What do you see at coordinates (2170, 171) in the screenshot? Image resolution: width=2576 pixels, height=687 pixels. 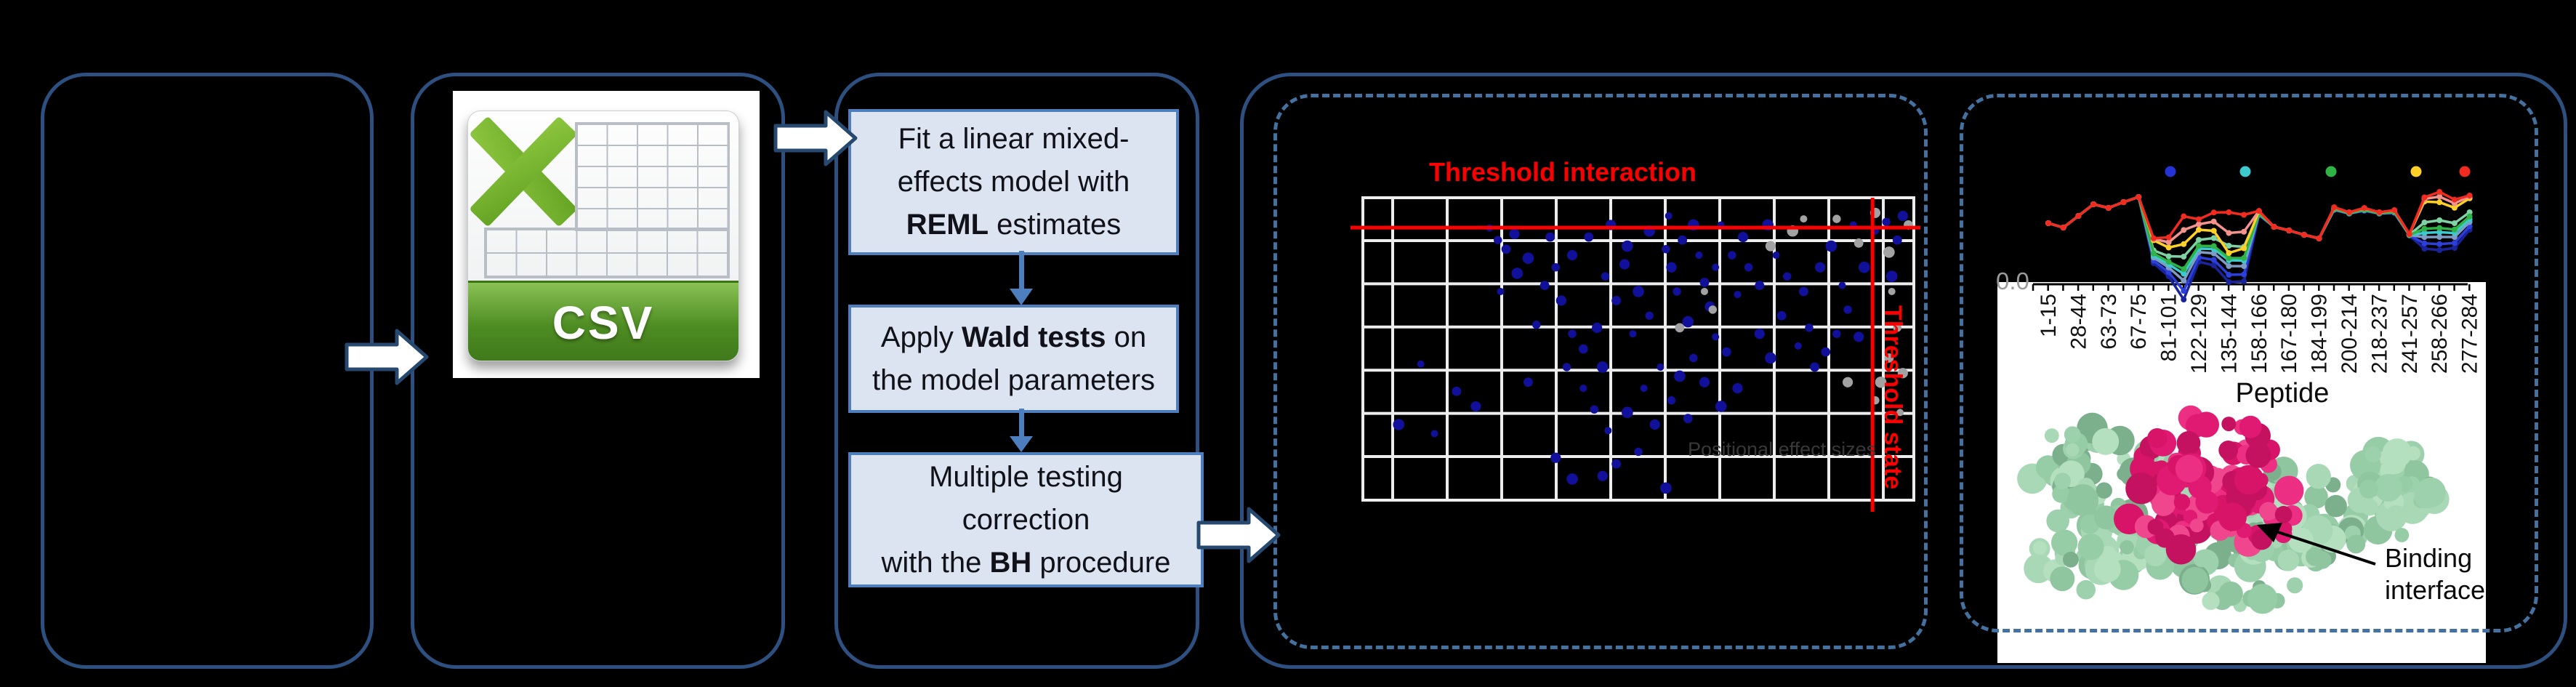 I see `legend-marker` at bounding box center [2170, 171].